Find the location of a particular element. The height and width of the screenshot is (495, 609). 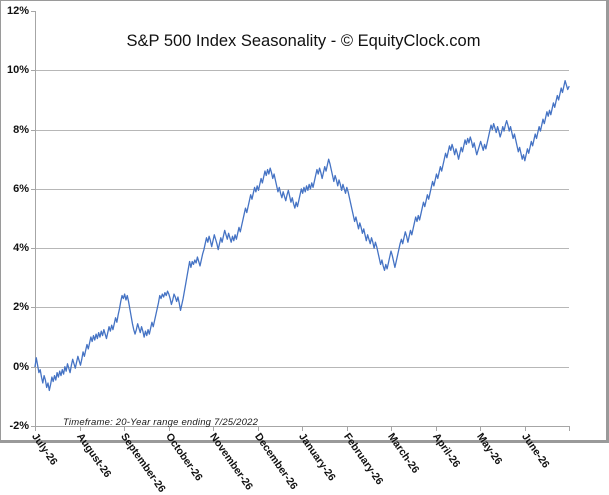

y-tick-label: -2% is located at coordinates (19, 426).